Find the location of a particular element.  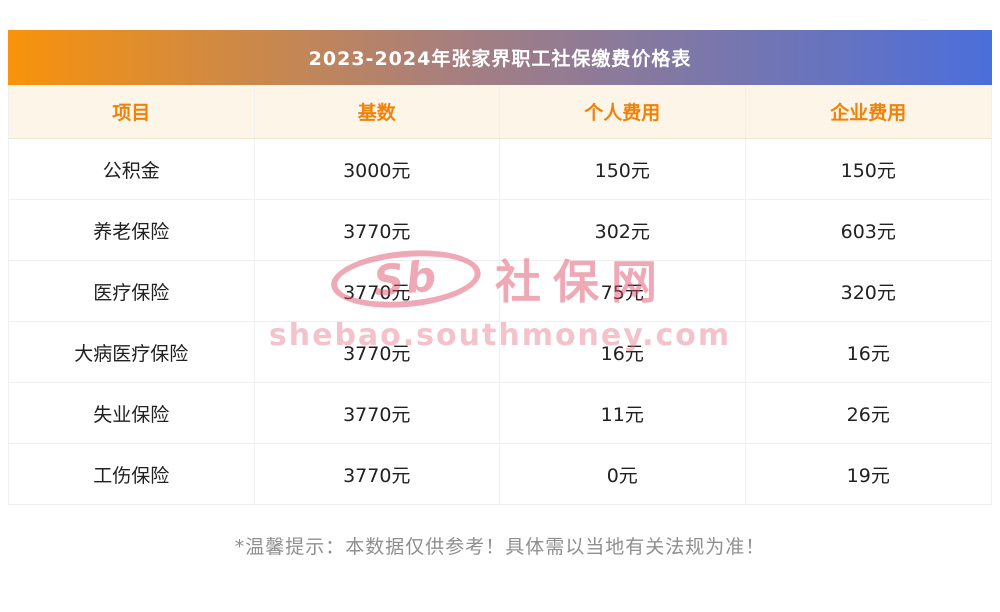

cell-company-fee: 19元 is located at coordinates (868, 475).